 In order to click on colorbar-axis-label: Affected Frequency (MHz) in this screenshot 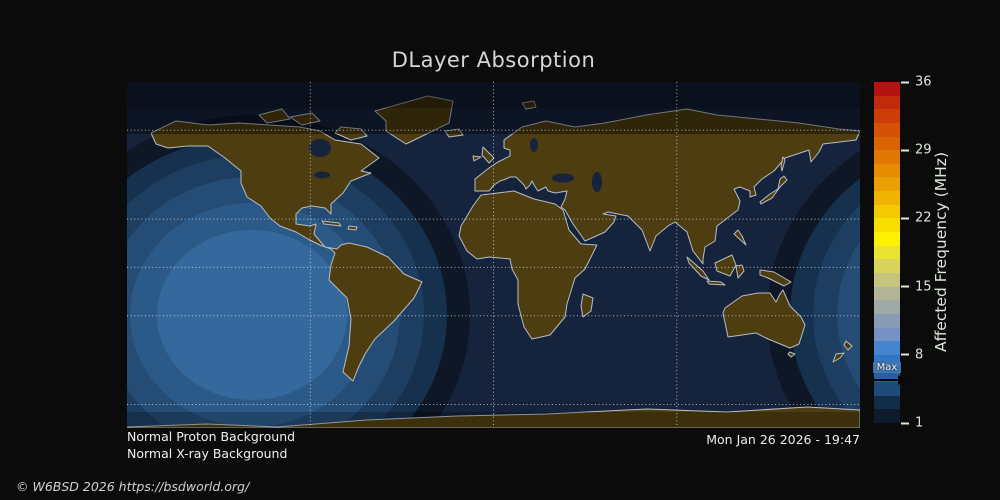, I will do `click(941, 252)`.